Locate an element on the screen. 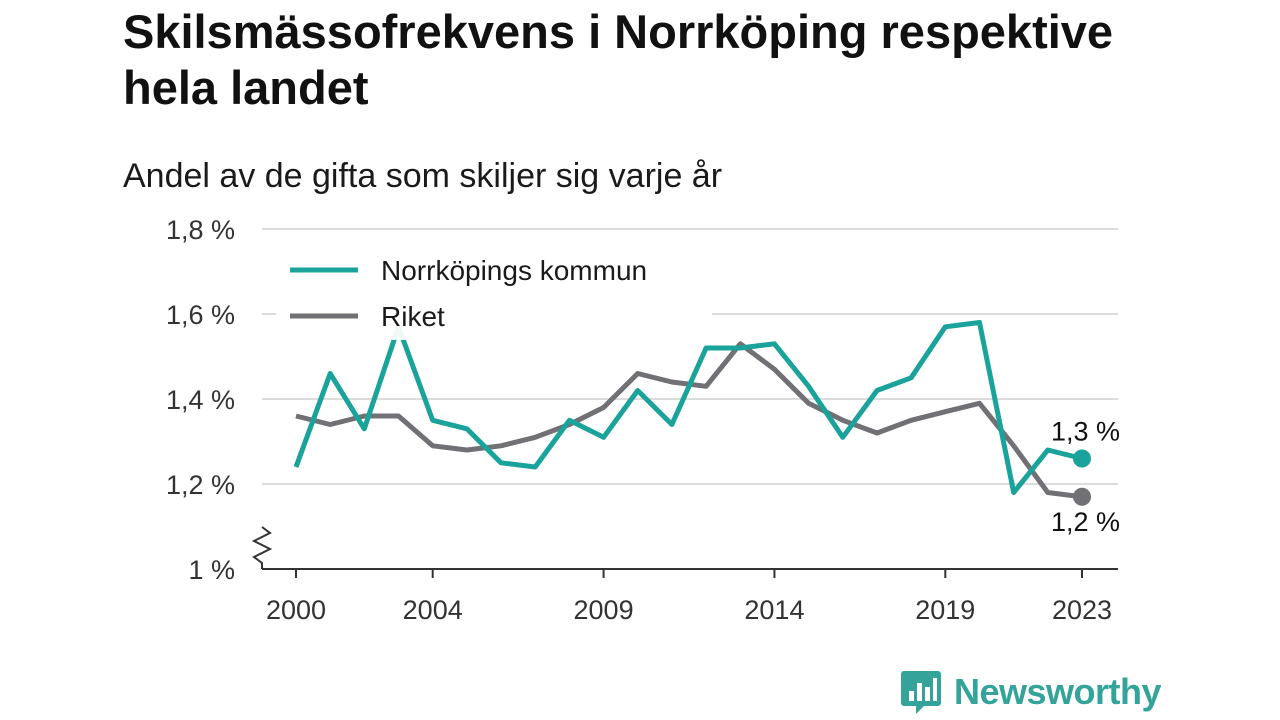  end-point-norrkoping is located at coordinates (1082, 458).